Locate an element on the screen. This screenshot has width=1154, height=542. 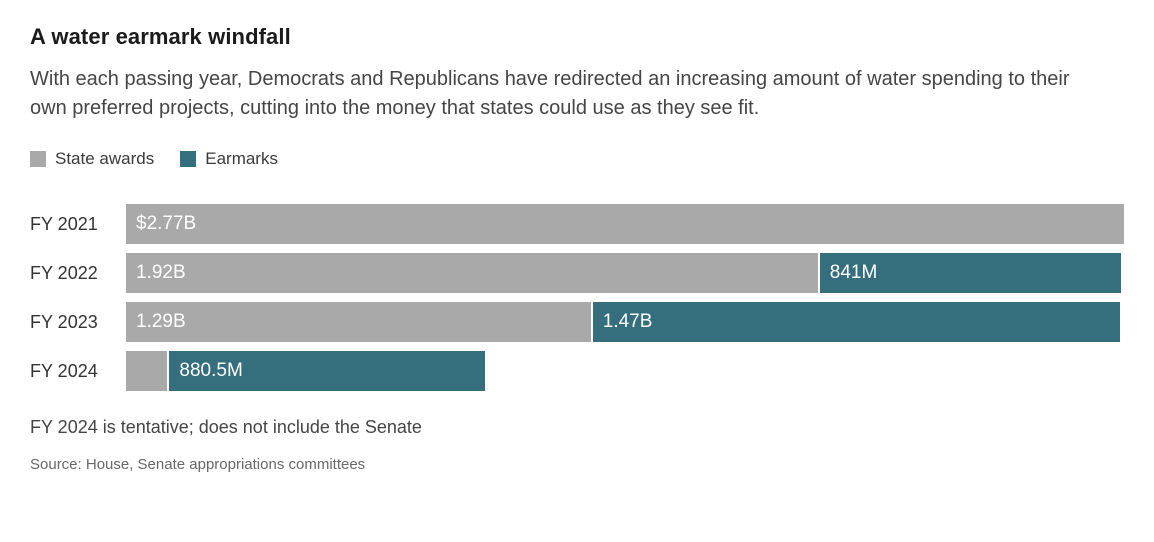
bar-track: 1.29B 1.47B is located at coordinates (625, 322).